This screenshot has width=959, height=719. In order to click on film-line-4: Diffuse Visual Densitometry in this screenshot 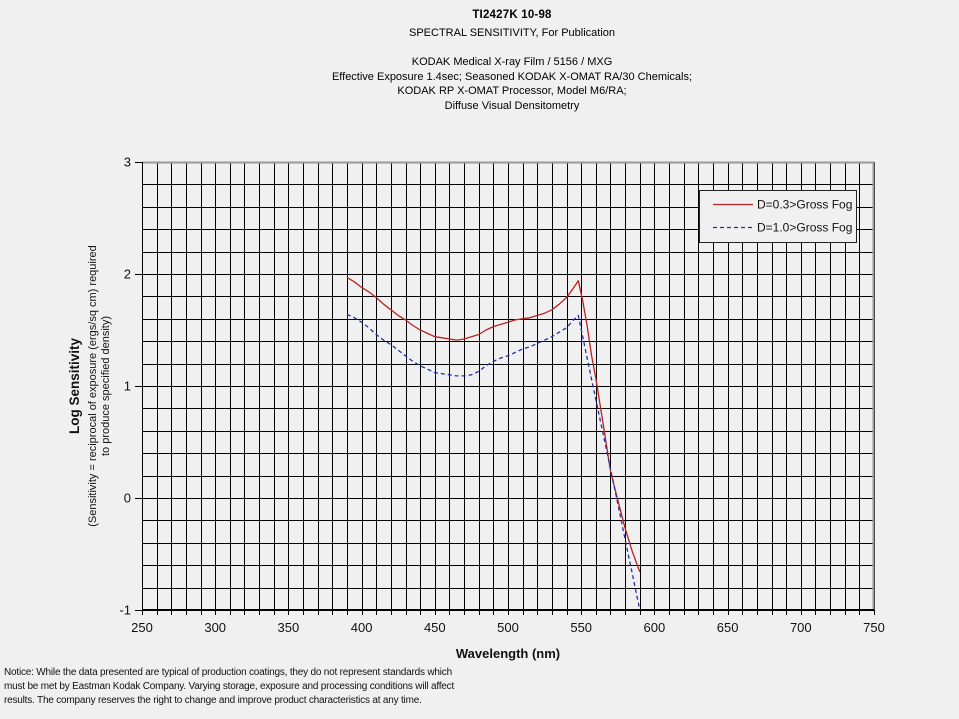, I will do `click(512, 106)`.